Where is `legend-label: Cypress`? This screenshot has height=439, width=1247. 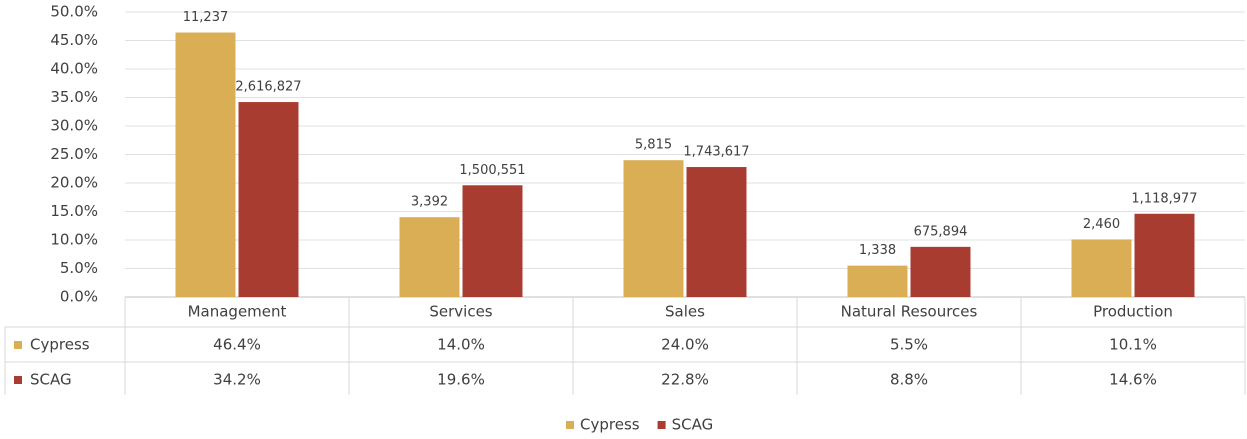 legend-label: Cypress is located at coordinates (610, 425).